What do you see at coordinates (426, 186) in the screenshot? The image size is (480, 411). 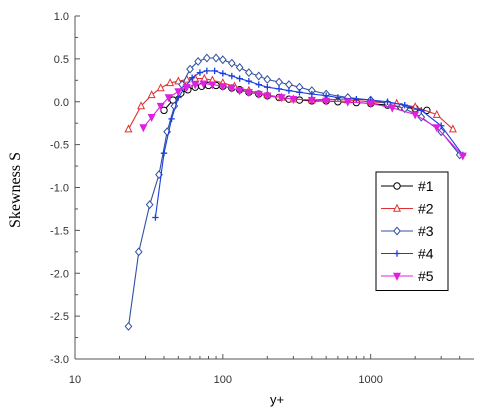 I see `legend-label: #1` at bounding box center [426, 186].